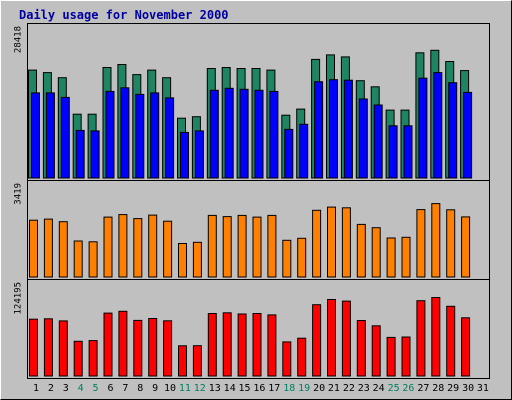 This screenshot has height=400, width=512. What do you see at coordinates (274, 388) in the screenshot?
I see `x-tick-label: 17` at bounding box center [274, 388].